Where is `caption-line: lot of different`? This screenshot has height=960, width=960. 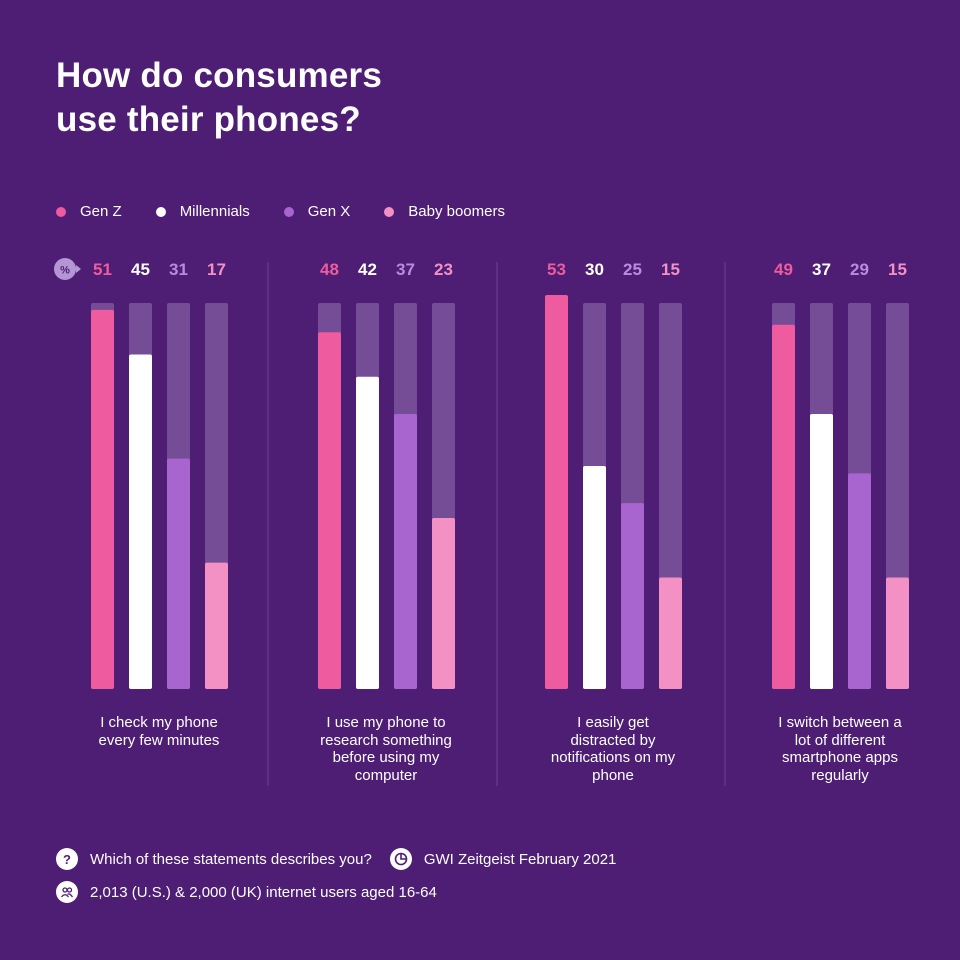 caption-line: lot of different is located at coordinates (840, 740).